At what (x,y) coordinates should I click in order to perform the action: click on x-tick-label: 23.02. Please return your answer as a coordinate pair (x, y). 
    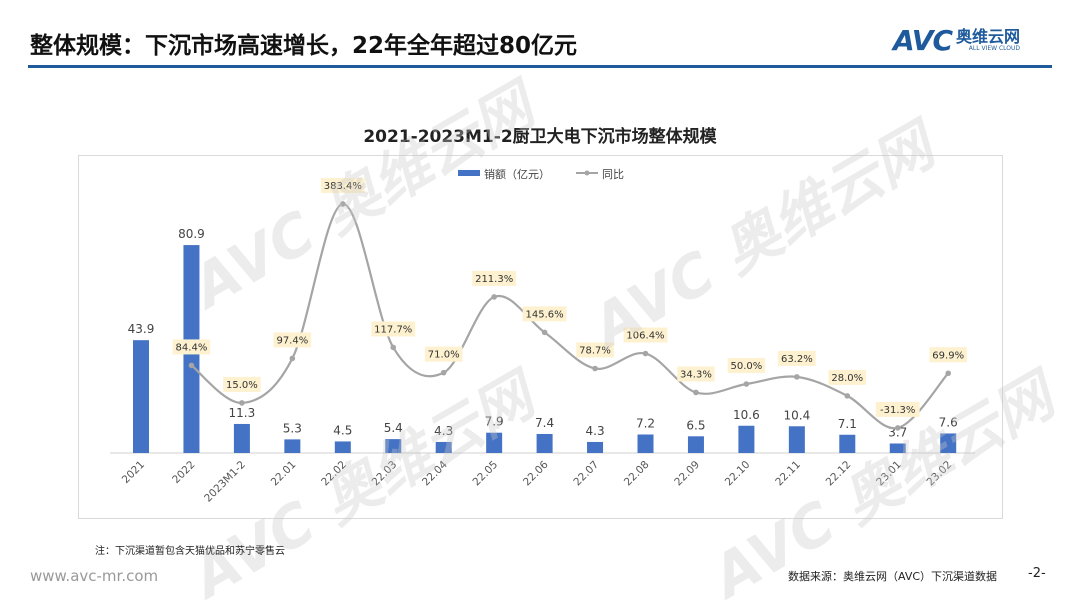
    Looking at the image, I should click on (940, 474).